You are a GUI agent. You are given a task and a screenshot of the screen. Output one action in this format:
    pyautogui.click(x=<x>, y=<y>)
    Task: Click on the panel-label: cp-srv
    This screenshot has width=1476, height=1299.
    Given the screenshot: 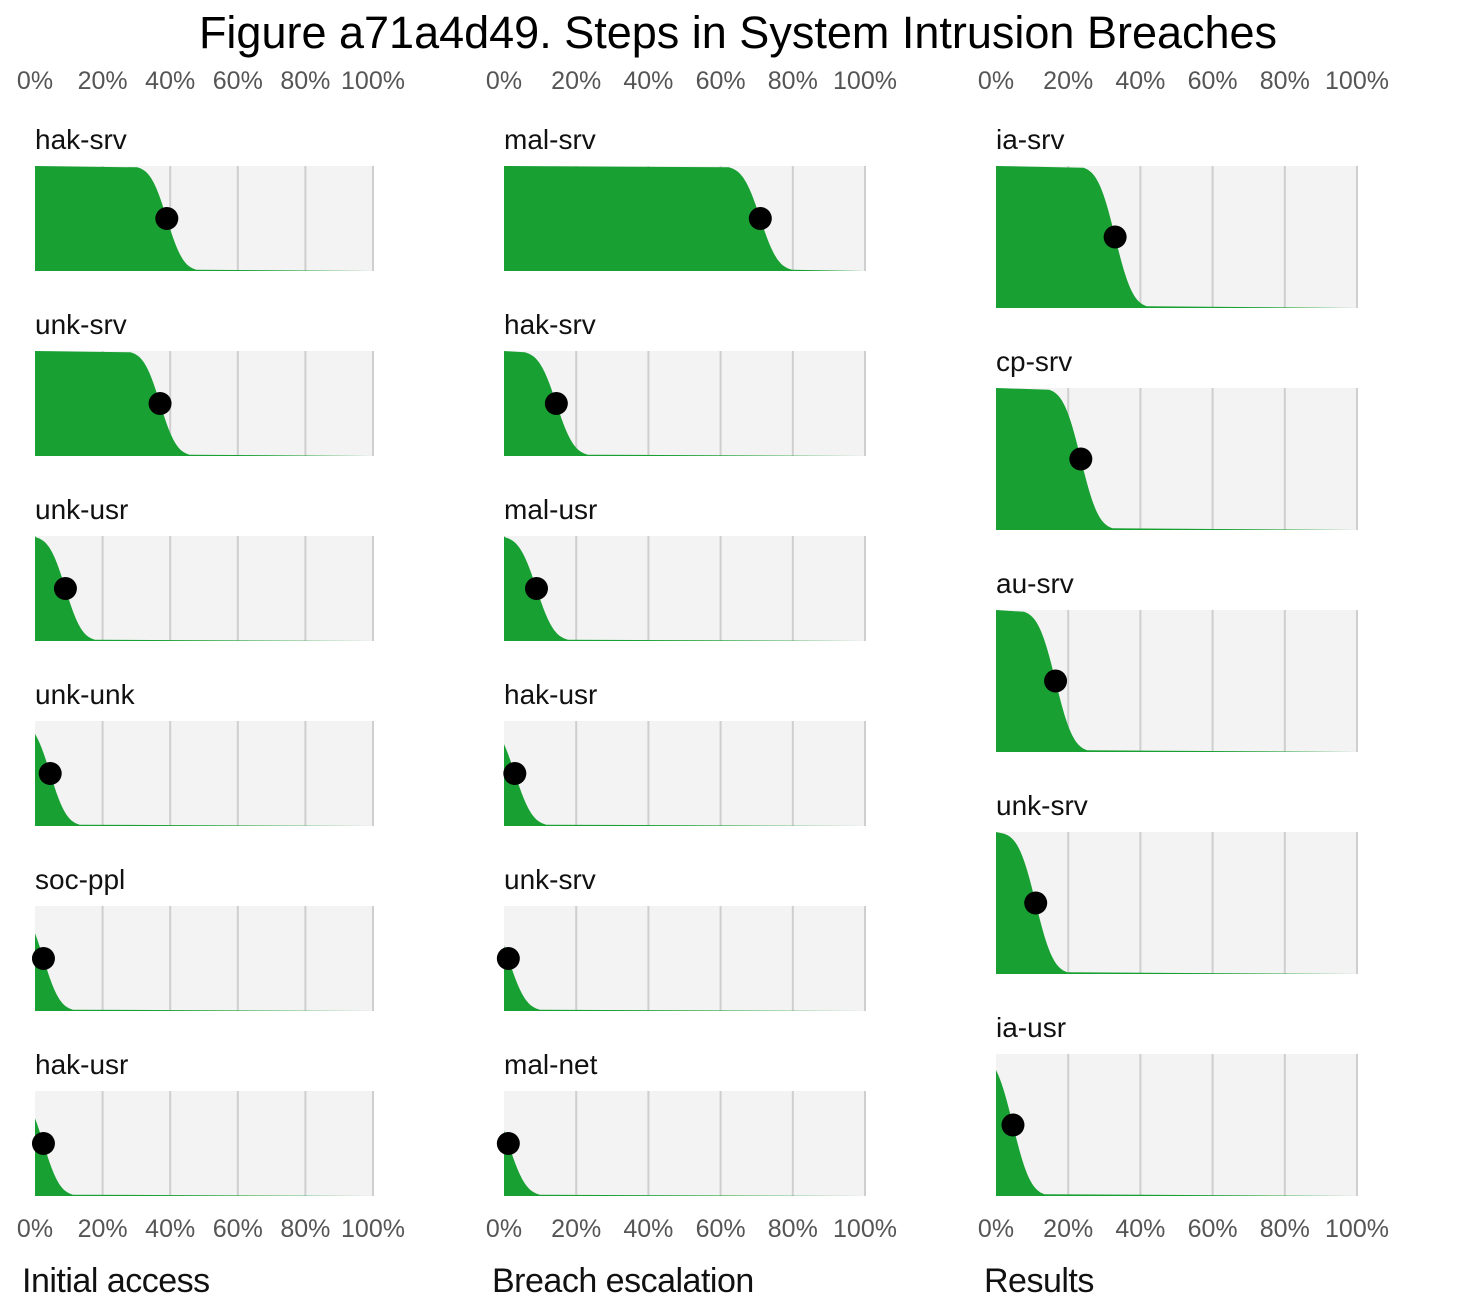 What is the action you would take?
    pyautogui.click(x=1034, y=361)
    